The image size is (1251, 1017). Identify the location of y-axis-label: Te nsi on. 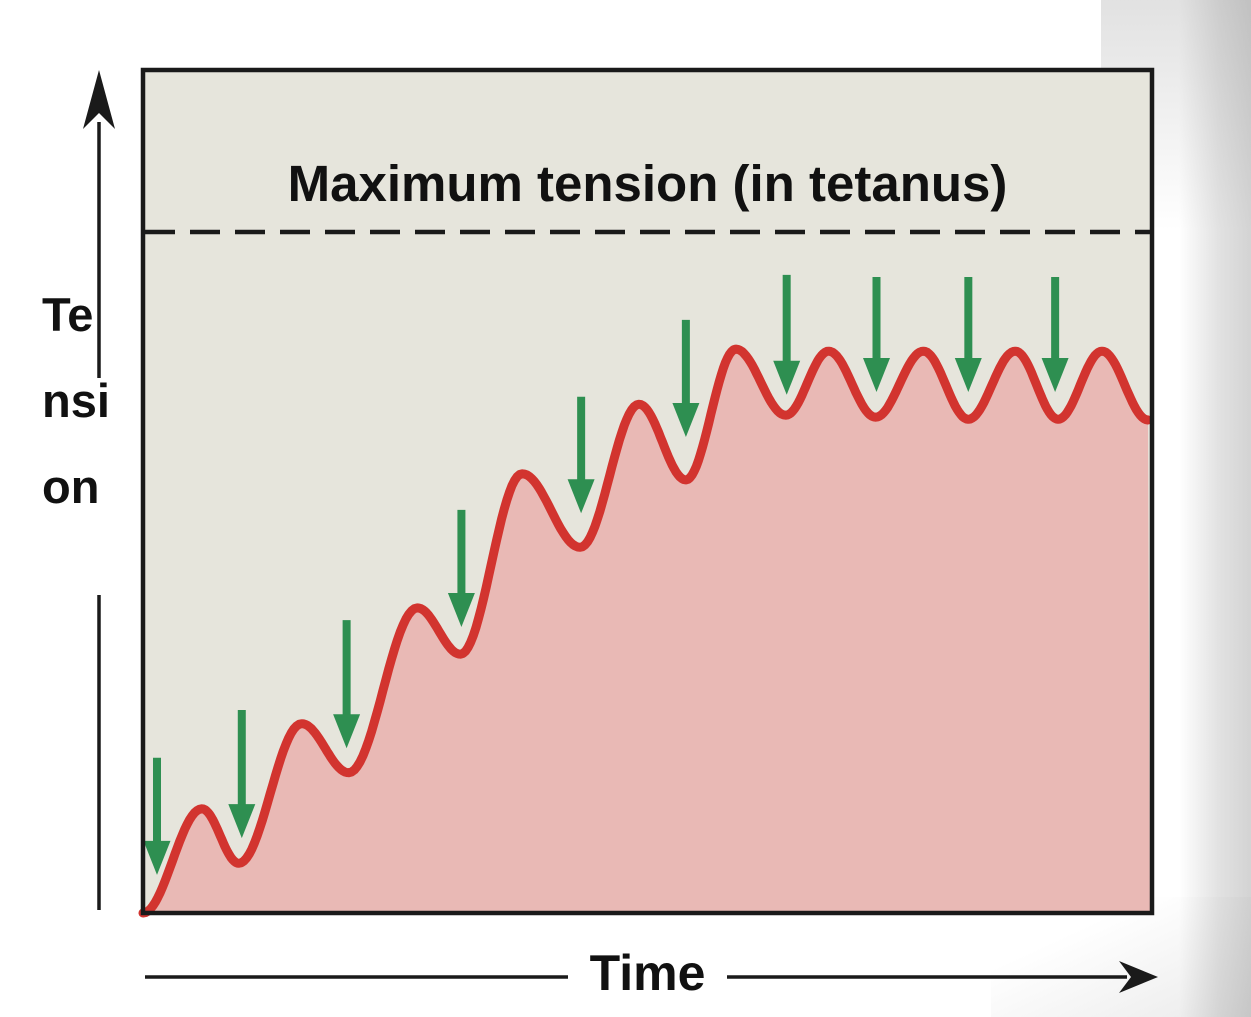
(76, 400).